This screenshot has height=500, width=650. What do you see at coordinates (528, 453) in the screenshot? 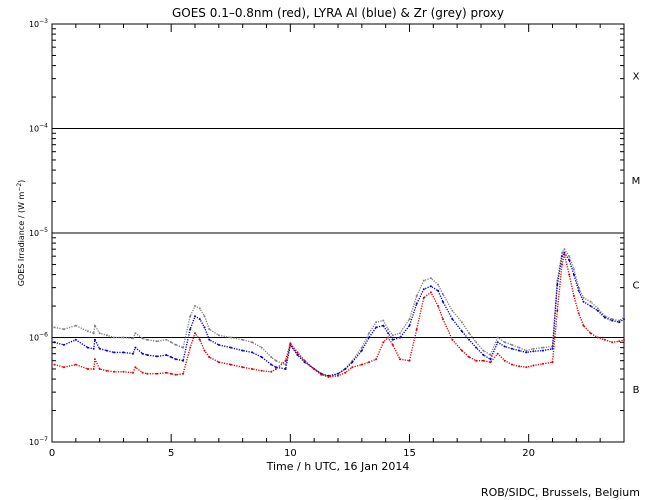
I see `x-tick-label: 20` at bounding box center [528, 453].